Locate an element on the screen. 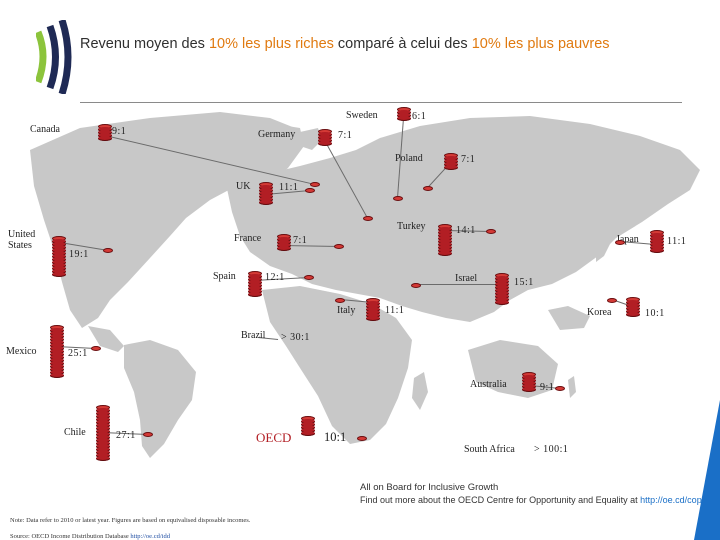 The image size is (720, 540). uk-coin-stack is located at coordinates (266, 194).